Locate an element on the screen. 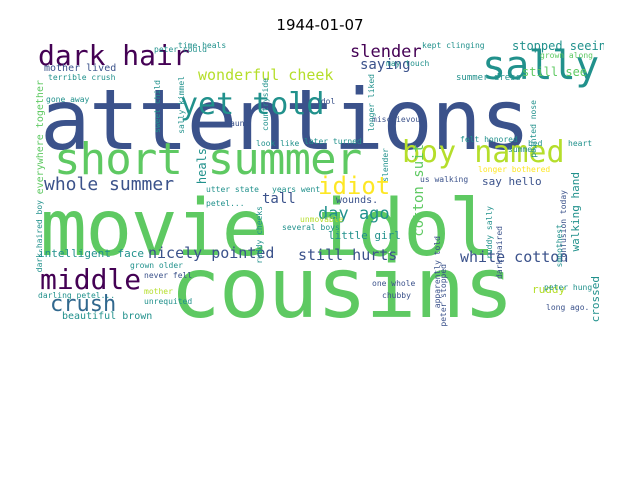  cloud-word: middle is located at coordinates (91, 279).